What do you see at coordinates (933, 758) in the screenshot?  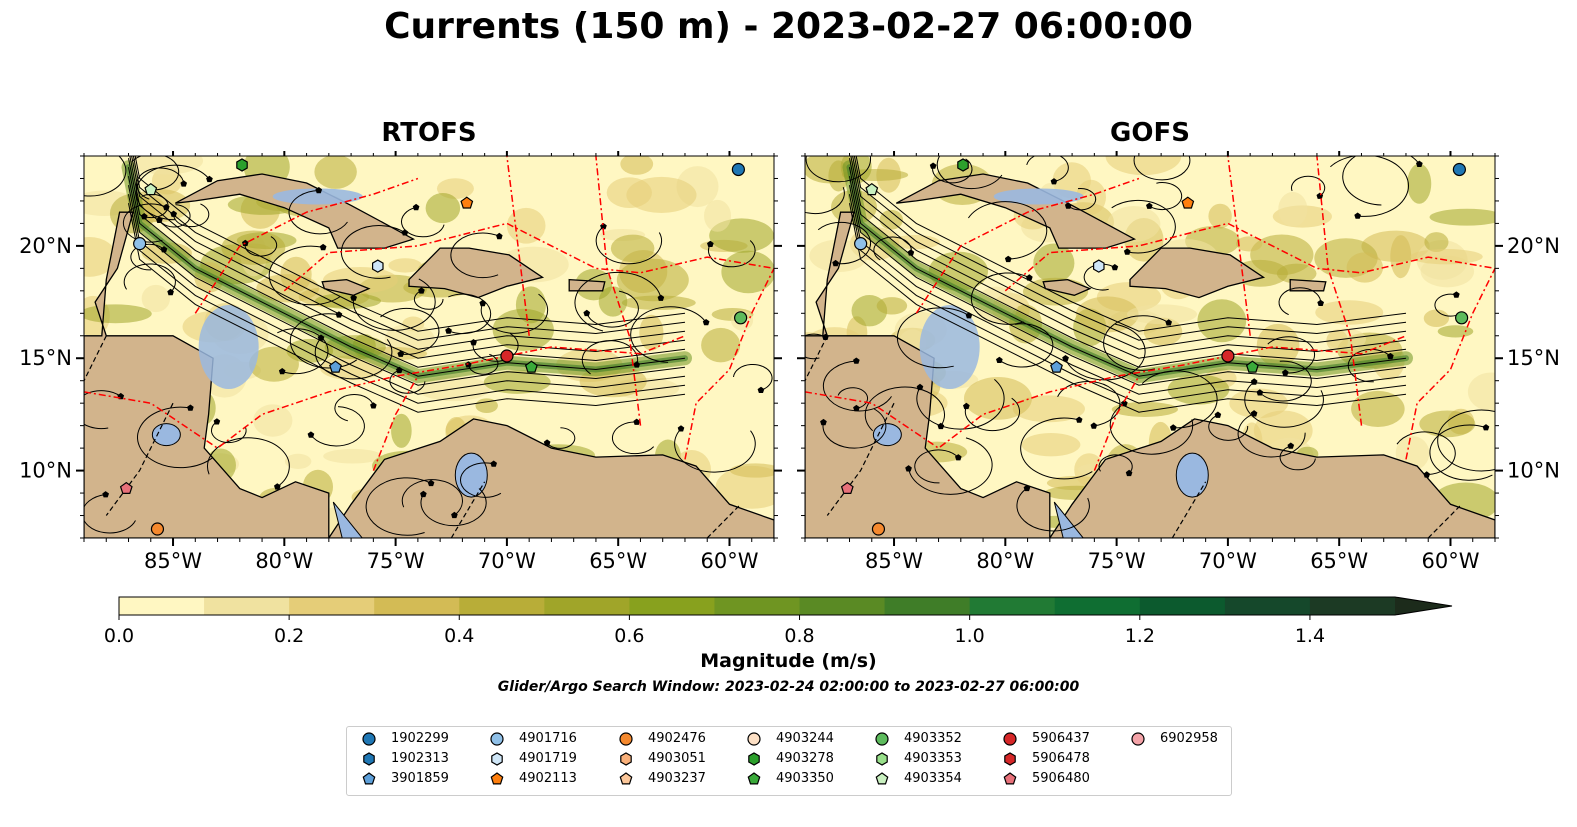 I see `legend-label: 4903353` at bounding box center [933, 758].